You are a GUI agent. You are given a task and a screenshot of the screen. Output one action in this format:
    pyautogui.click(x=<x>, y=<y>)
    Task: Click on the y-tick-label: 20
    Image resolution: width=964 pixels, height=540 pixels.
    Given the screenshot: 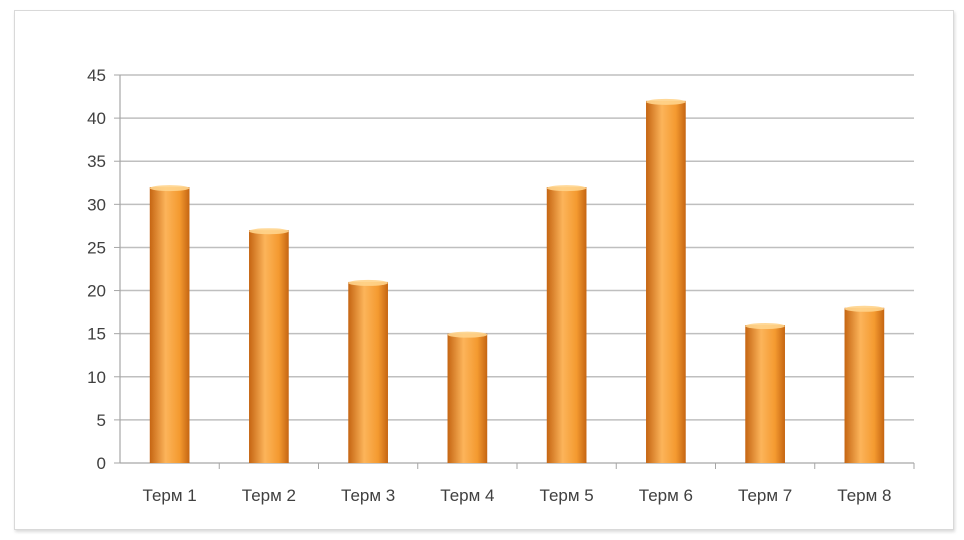 What is the action you would take?
    pyautogui.click(x=96, y=291)
    